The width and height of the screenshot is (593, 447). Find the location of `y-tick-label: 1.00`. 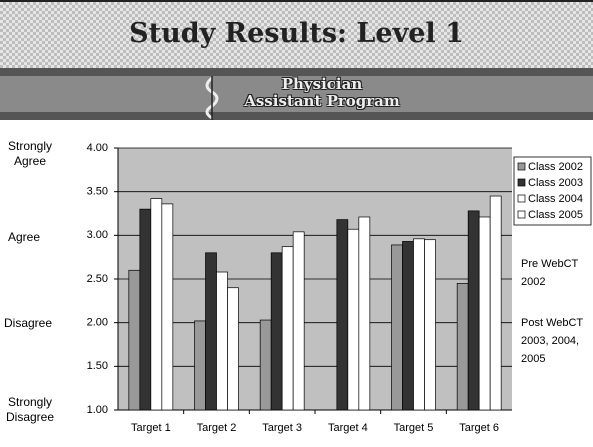

y-tick-label: 1.00 is located at coordinates (97, 410).